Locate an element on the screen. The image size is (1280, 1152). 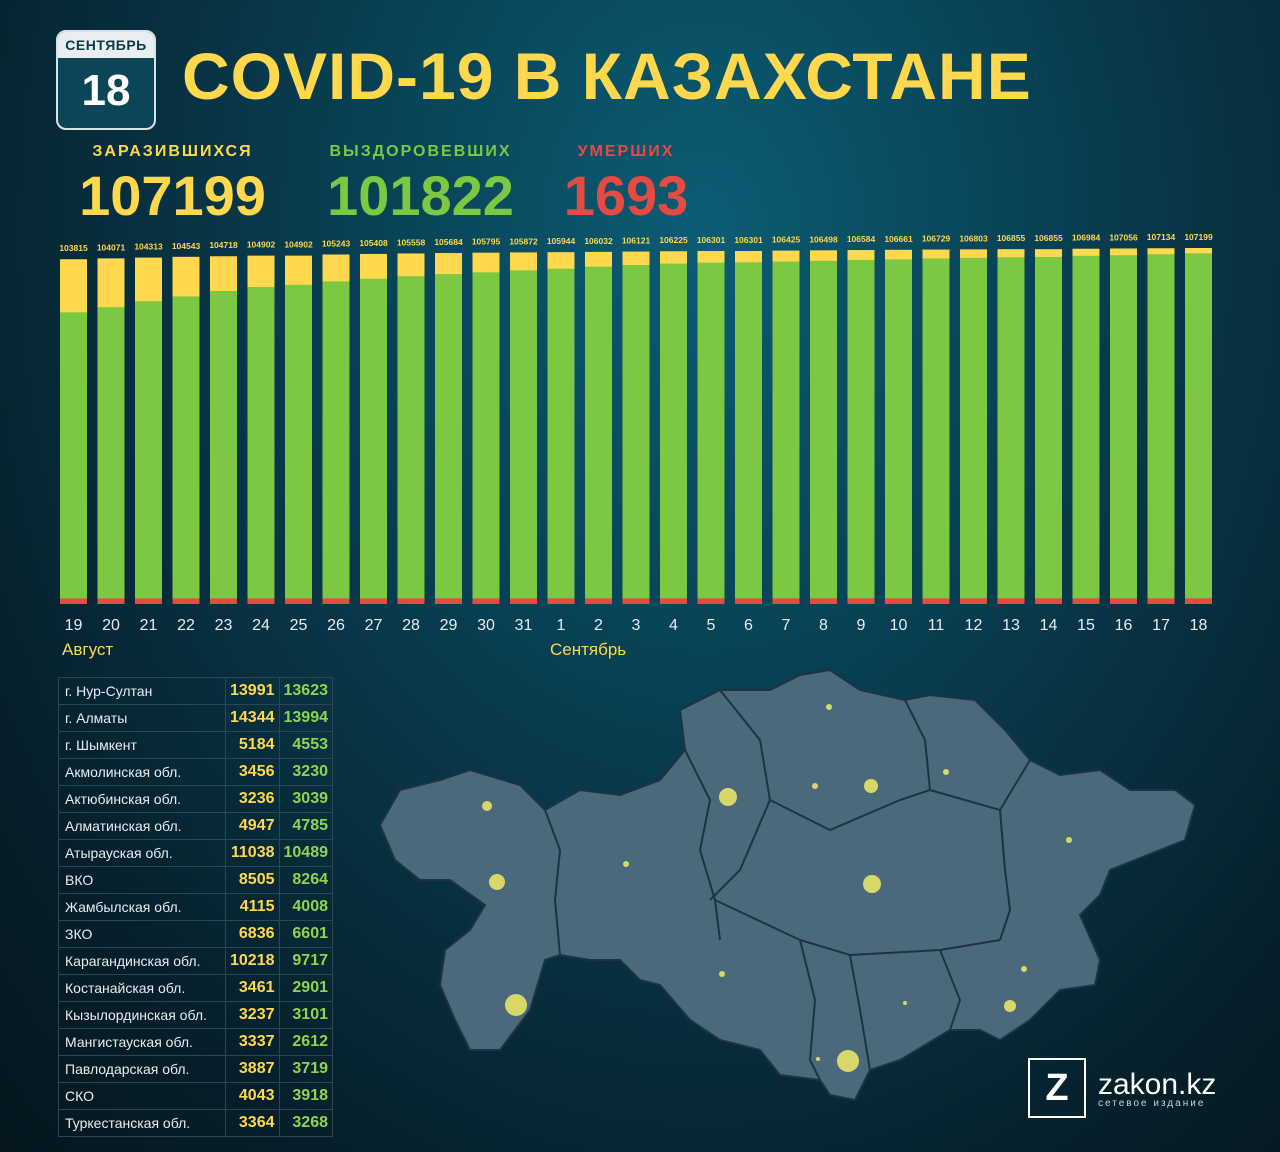
x-tick-label: 13 is located at coordinates (1011, 625).